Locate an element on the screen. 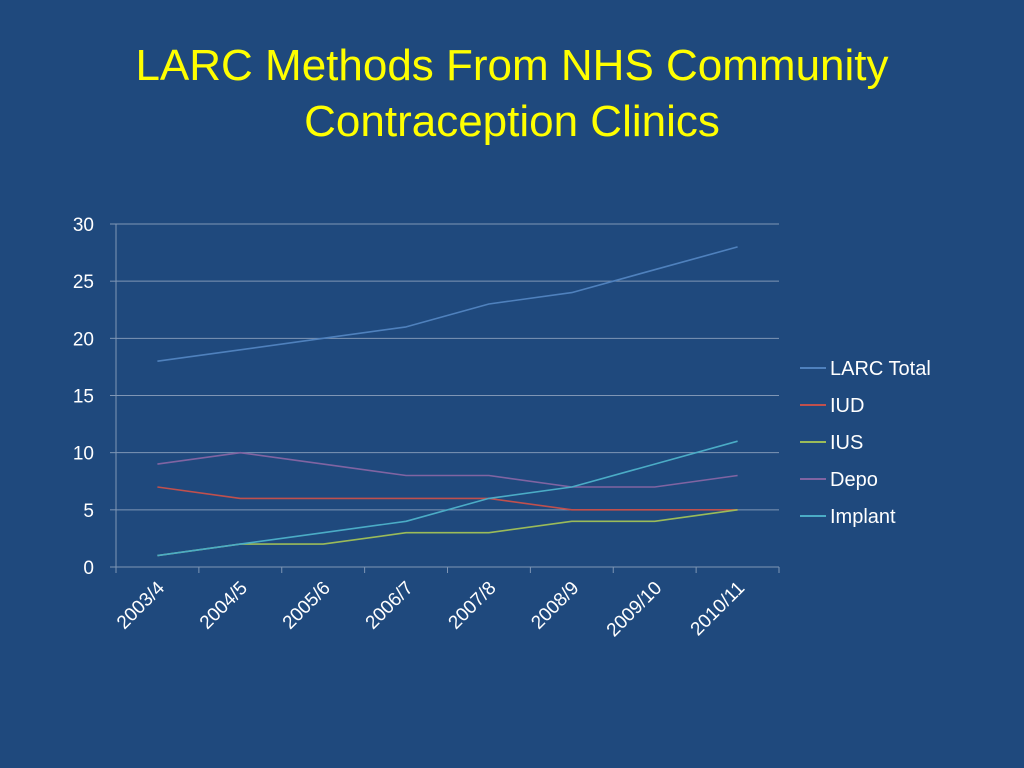 This screenshot has height=768, width=1024. x-tick-label: 2009/10 is located at coordinates (634, 609).